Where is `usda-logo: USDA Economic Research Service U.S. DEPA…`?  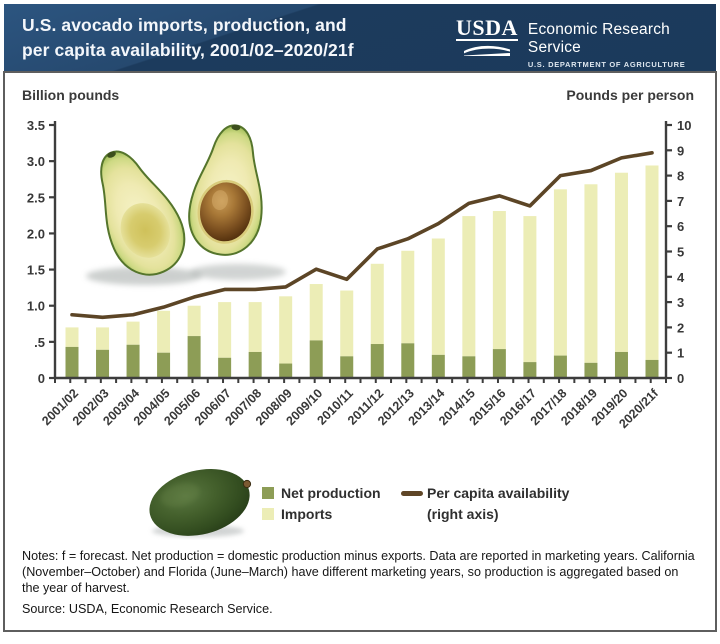 usda-logo: USDA Economic Research Service U.S. DEPA… is located at coordinates (586, 42).